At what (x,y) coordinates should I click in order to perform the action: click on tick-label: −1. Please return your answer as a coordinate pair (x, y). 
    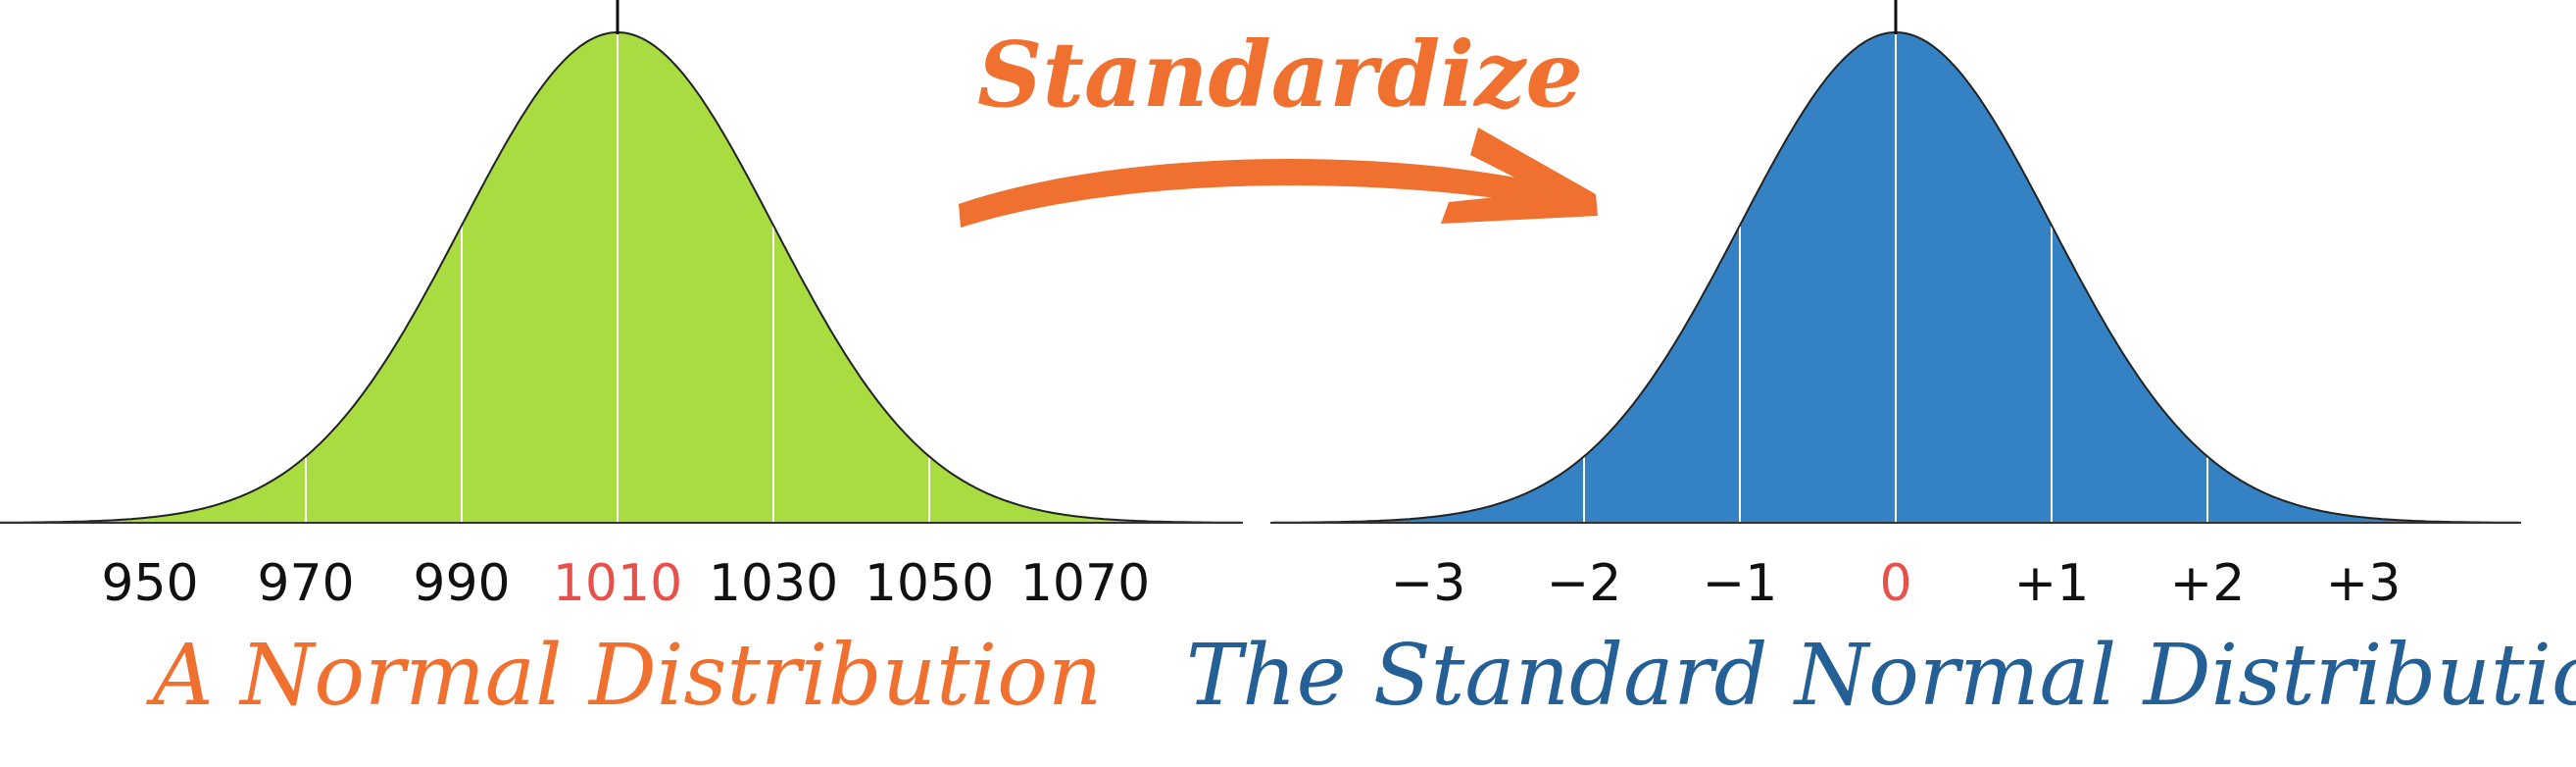
    Looking at the image, I should click on (1740, 583).